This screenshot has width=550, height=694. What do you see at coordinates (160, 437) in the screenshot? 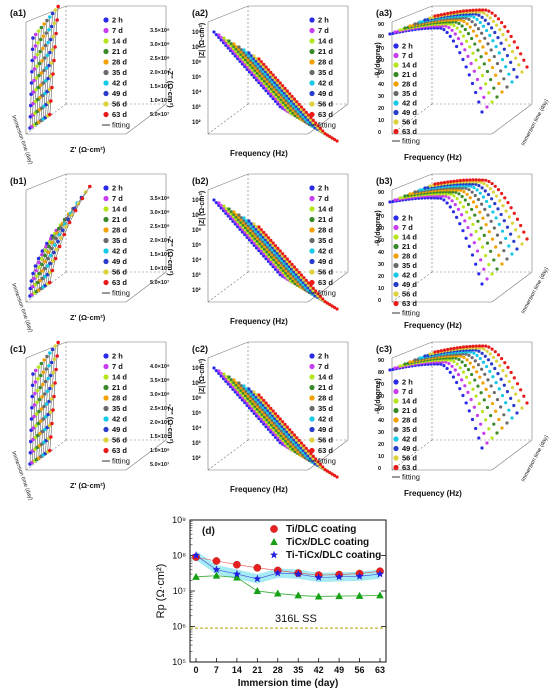
I see `z-tick-label: 1.5×10⁸` at bounding box center [160, 437].